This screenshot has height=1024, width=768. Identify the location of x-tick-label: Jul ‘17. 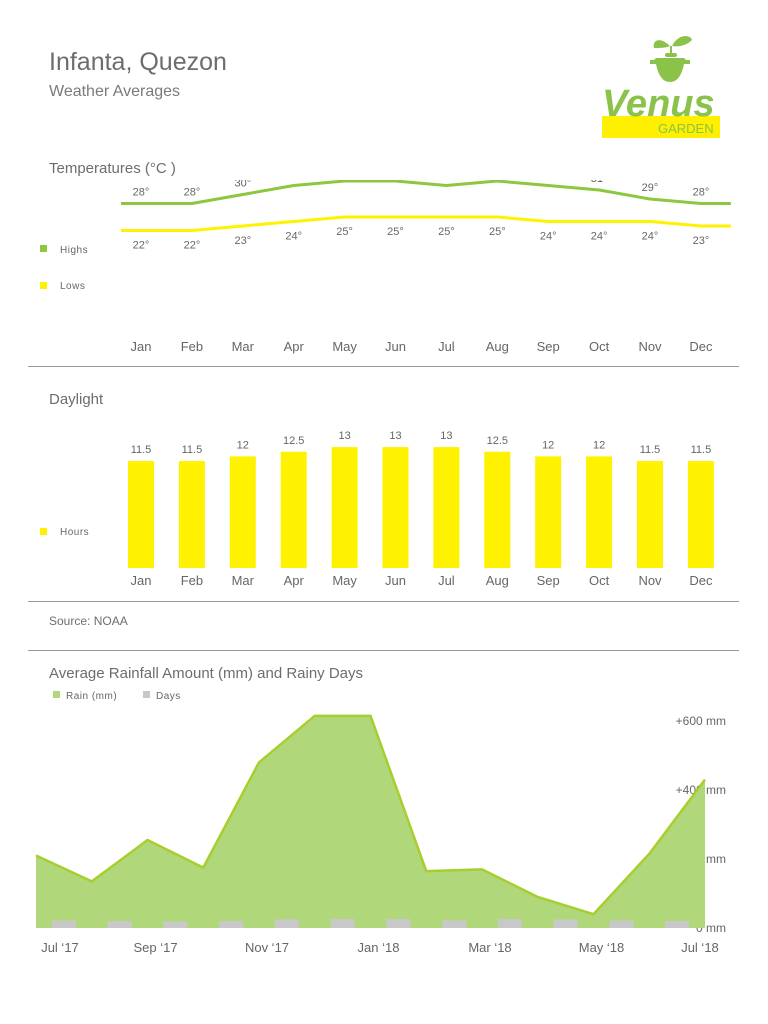
(60, 947).